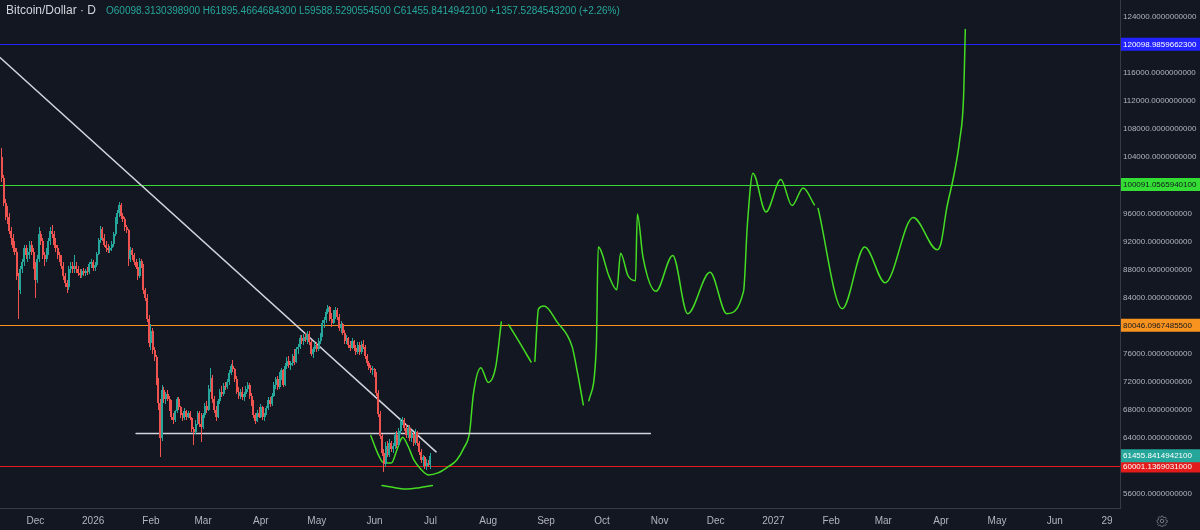 The height and width of the screenshot is (530, 1200). What do you see at coordinates (1160, 129) in the screenshot?
I see `y-tick-label: 108000.0000000000` at bounding box center [1160, 129].